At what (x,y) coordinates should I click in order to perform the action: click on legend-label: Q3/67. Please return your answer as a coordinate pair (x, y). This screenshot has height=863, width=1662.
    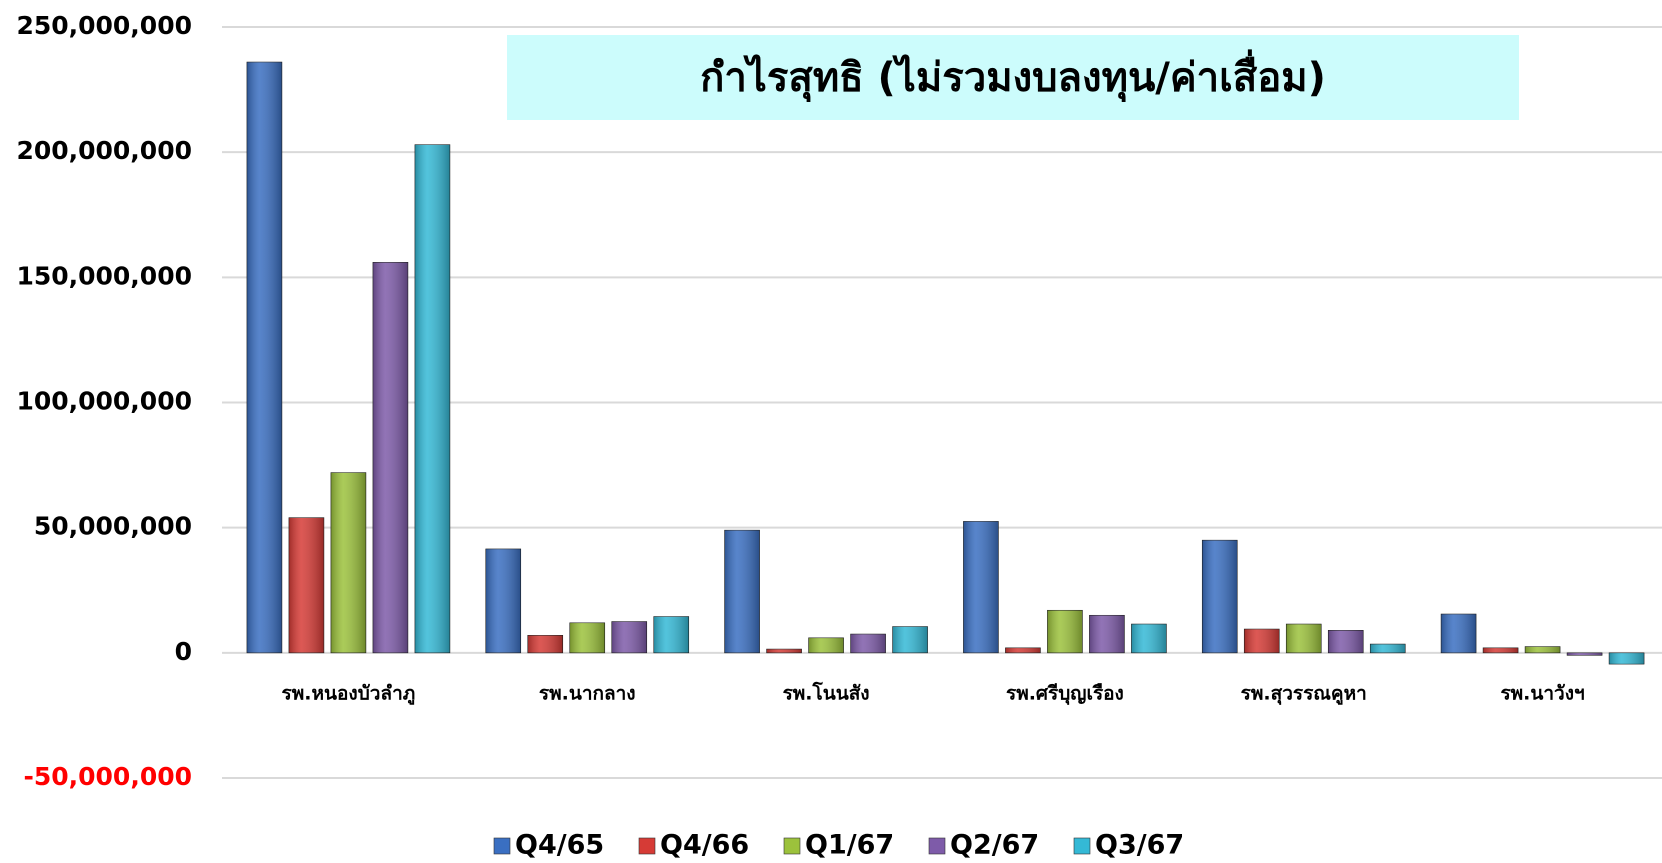
    Looking at the image, I should click on (1139, 845).